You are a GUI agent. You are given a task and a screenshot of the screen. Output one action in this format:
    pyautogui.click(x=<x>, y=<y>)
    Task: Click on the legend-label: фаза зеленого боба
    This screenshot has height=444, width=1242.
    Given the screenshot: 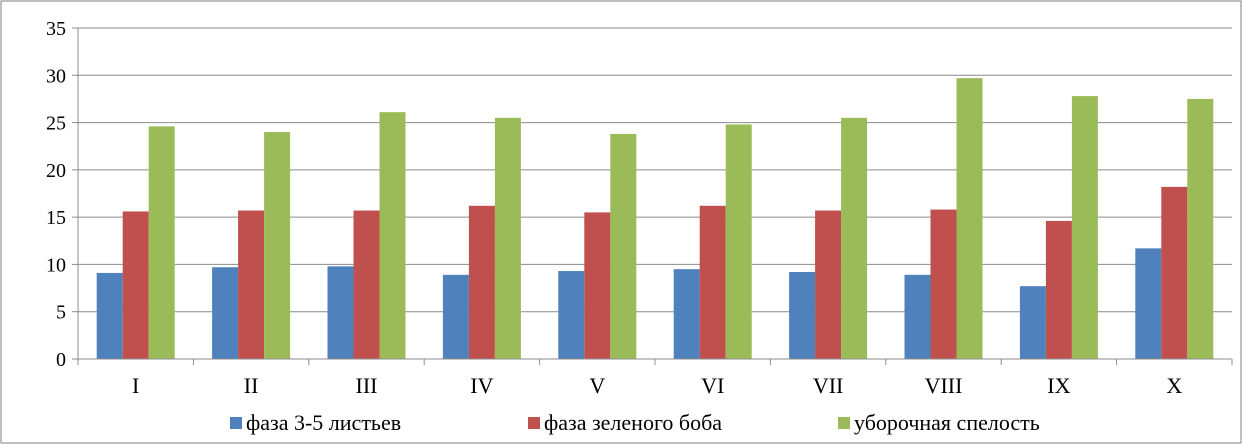 What is the action you would take?
    pyautogui.click(x=633, y=422)
    